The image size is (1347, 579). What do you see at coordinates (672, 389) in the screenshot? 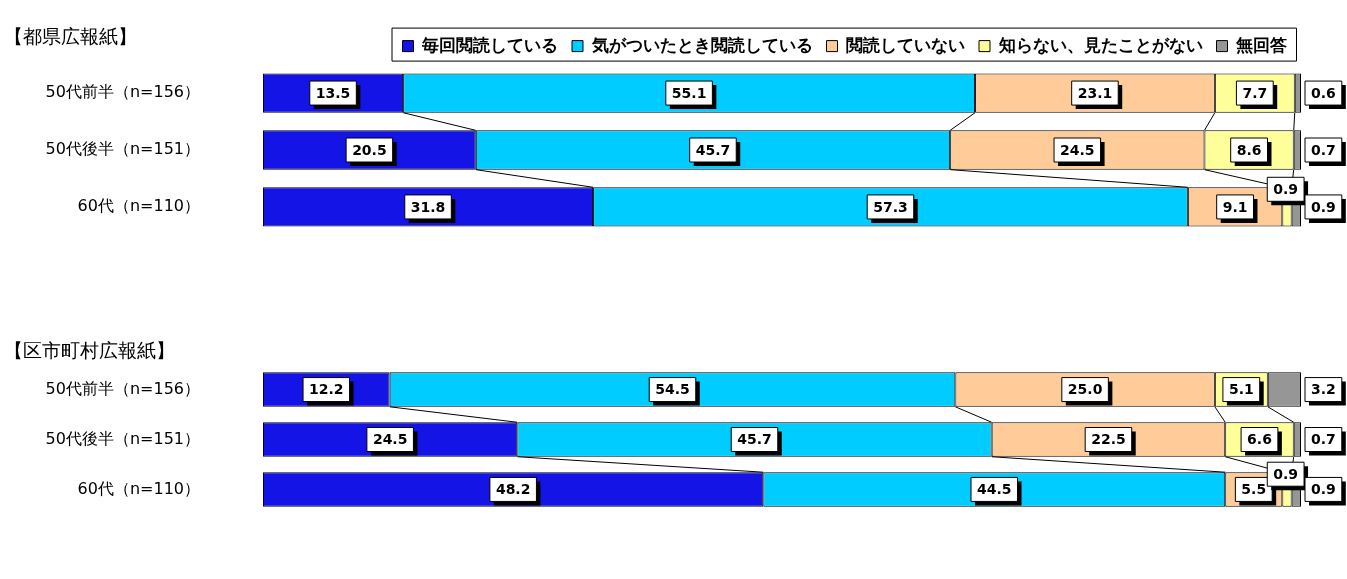
I see `data-label: 54.5` at bounding box center [672, 389].